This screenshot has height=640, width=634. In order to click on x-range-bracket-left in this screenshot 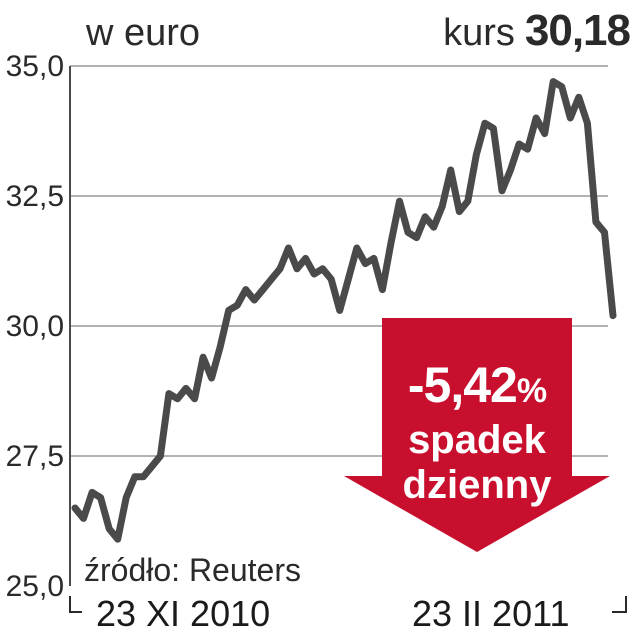, I will do `click(75, 604)`.